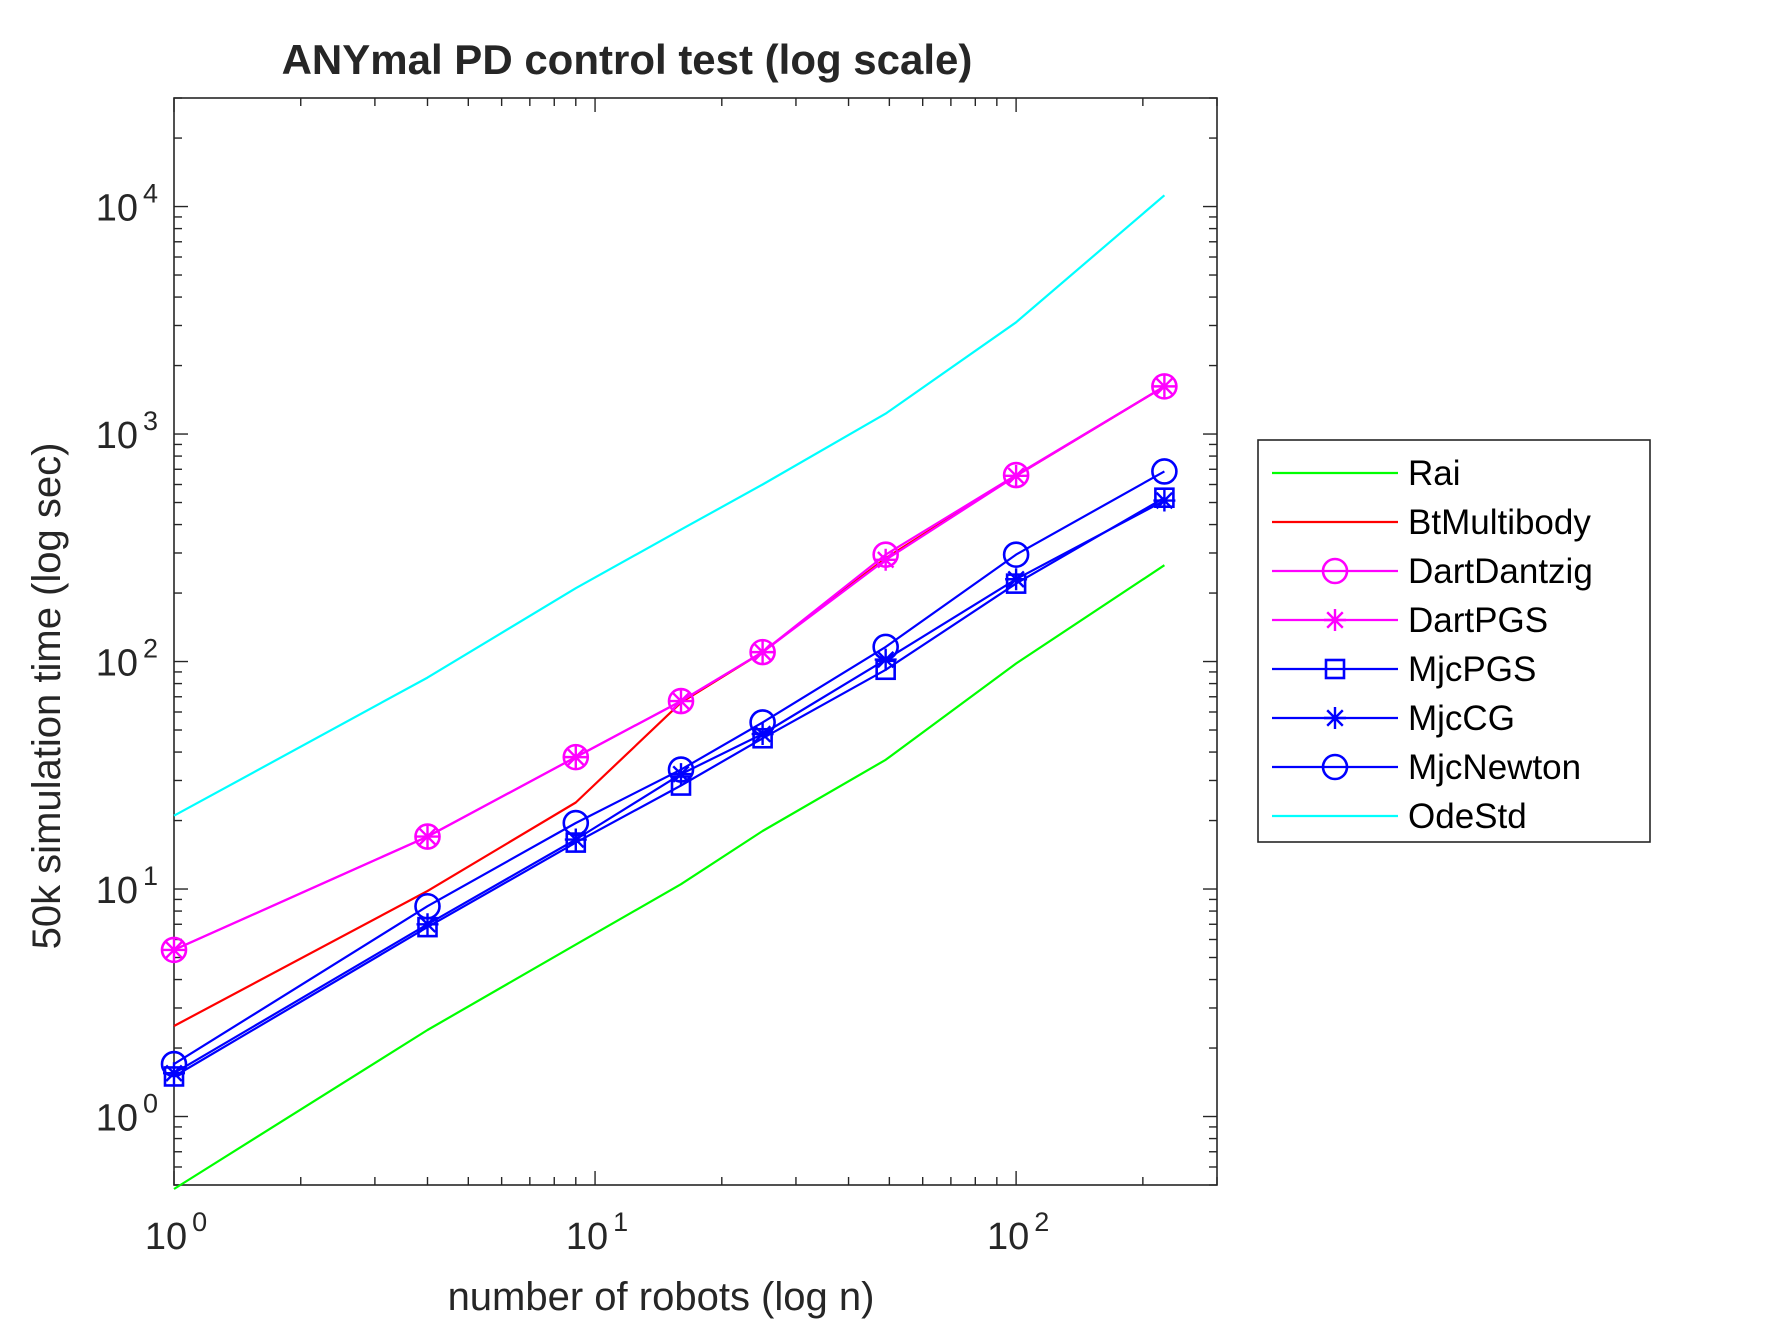 The height and width of the screenshot is (1325, 1767). Describe the element at coordinates (1472, 669) in the screenshot. I see `legend-label-mjcpgs: MjcPGS` at that location.